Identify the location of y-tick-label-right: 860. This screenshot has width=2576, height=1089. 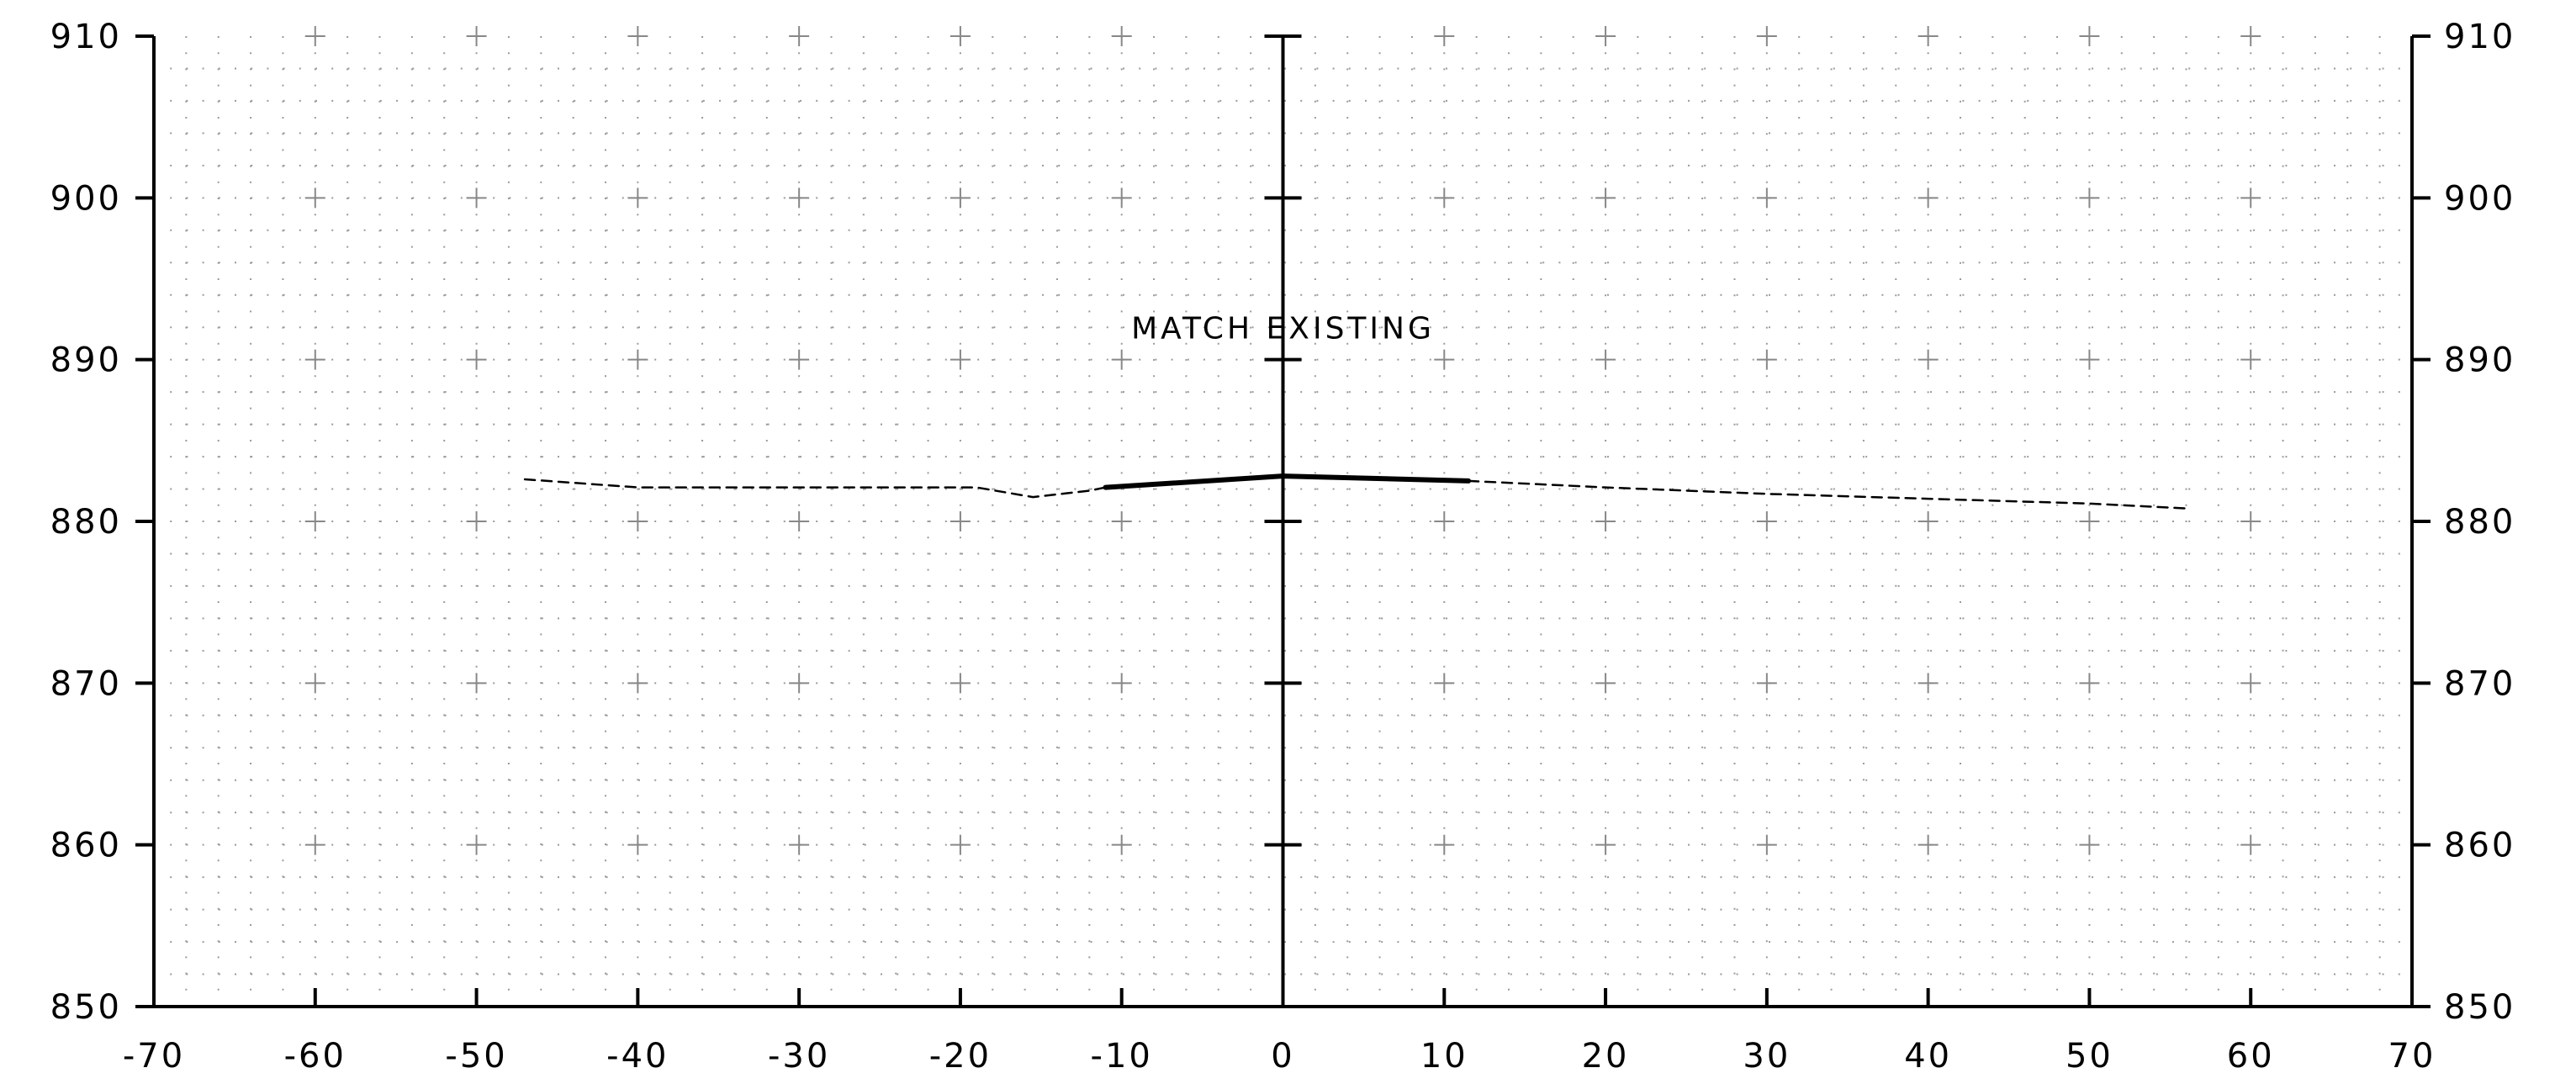
(2479, 846).